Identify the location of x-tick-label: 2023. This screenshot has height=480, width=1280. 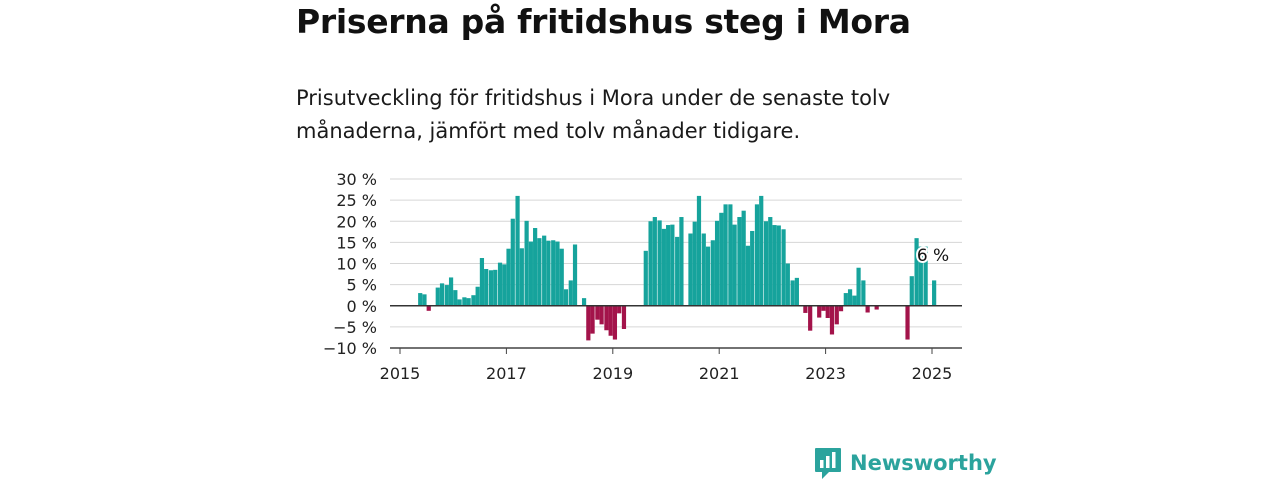
(825, 373).